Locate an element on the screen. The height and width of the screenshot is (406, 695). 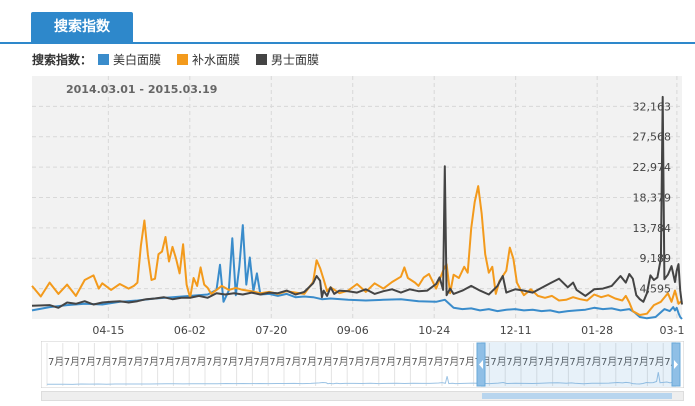
x-tick-label: 06-02 is located at coordinates (190, 329).